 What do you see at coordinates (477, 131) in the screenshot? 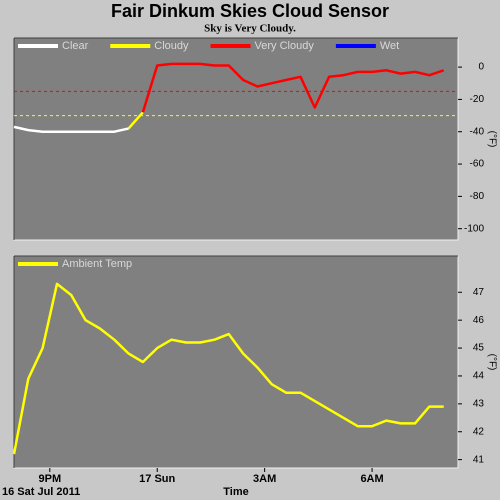
I see `y-tick-label: -40` at bounding box center [477, 131].